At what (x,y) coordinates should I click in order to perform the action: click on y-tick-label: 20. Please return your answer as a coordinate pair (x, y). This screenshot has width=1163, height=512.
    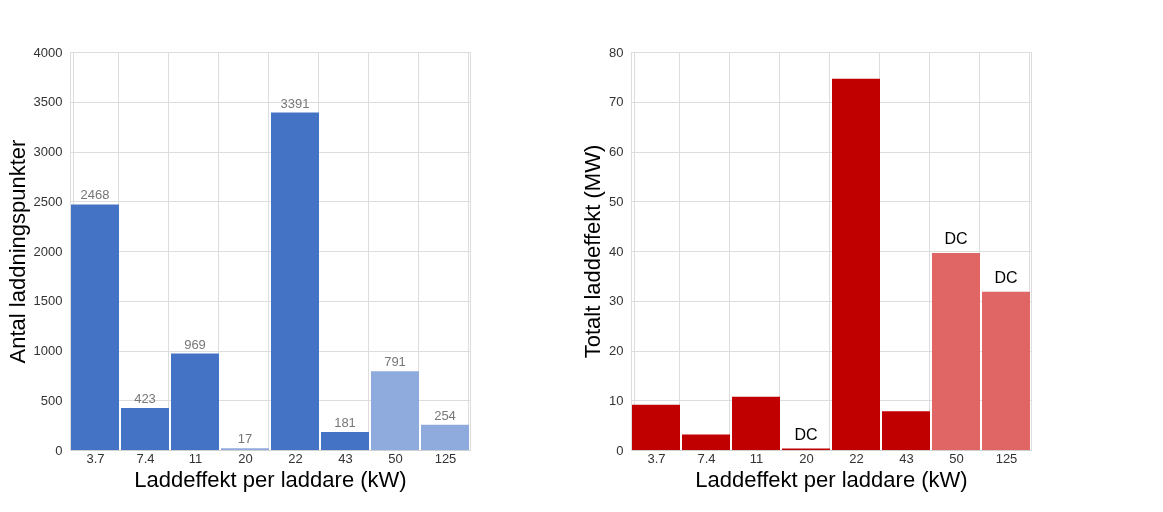
    Looking at the image, I should click on (616, 350).